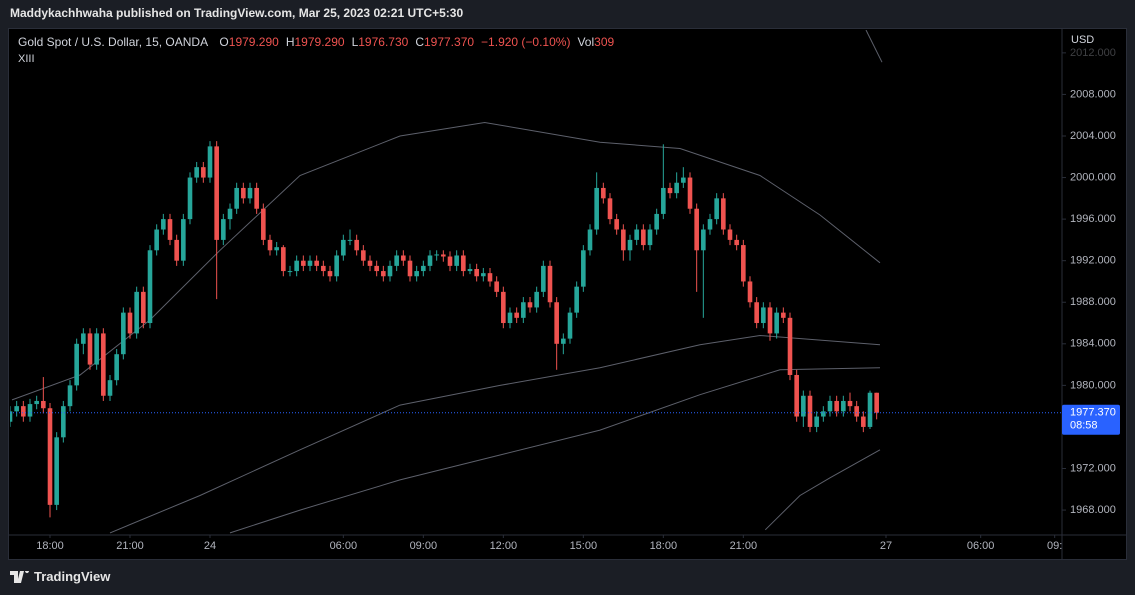 The width and height of the screenshot is (1135, 595). Describe the element at coordinates (1093, 177) in the screenshot. I see `y-tick-label: 2000.000` at that location.